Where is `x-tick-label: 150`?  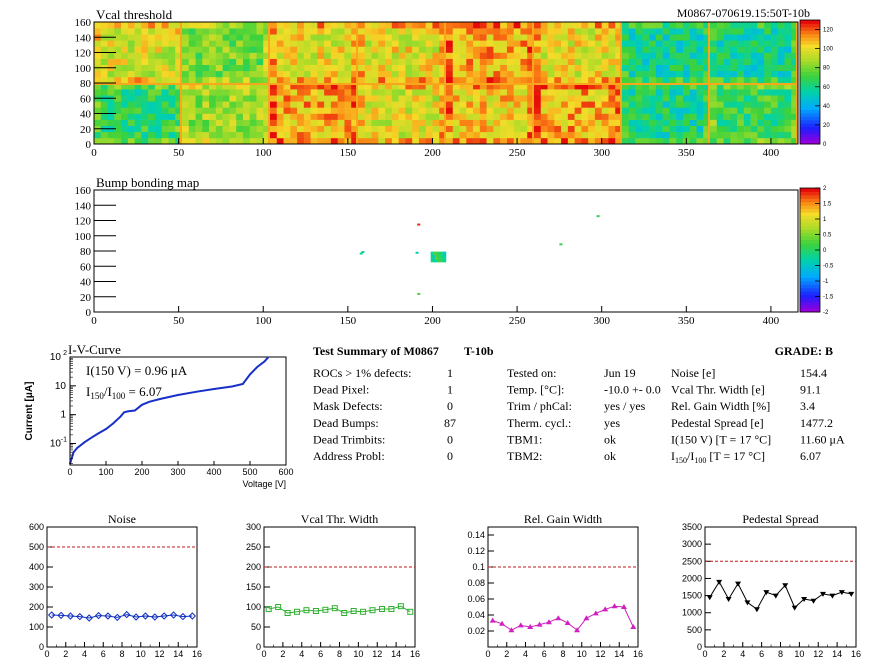
x-tick-label: 150 is located at coordinates (348, 153).